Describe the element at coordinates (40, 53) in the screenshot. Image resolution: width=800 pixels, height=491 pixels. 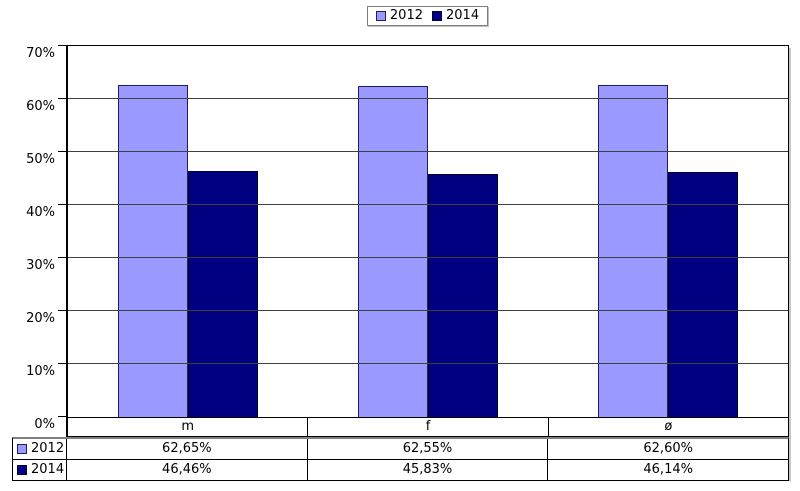
I see `y-axis-label: 70%` at that location.